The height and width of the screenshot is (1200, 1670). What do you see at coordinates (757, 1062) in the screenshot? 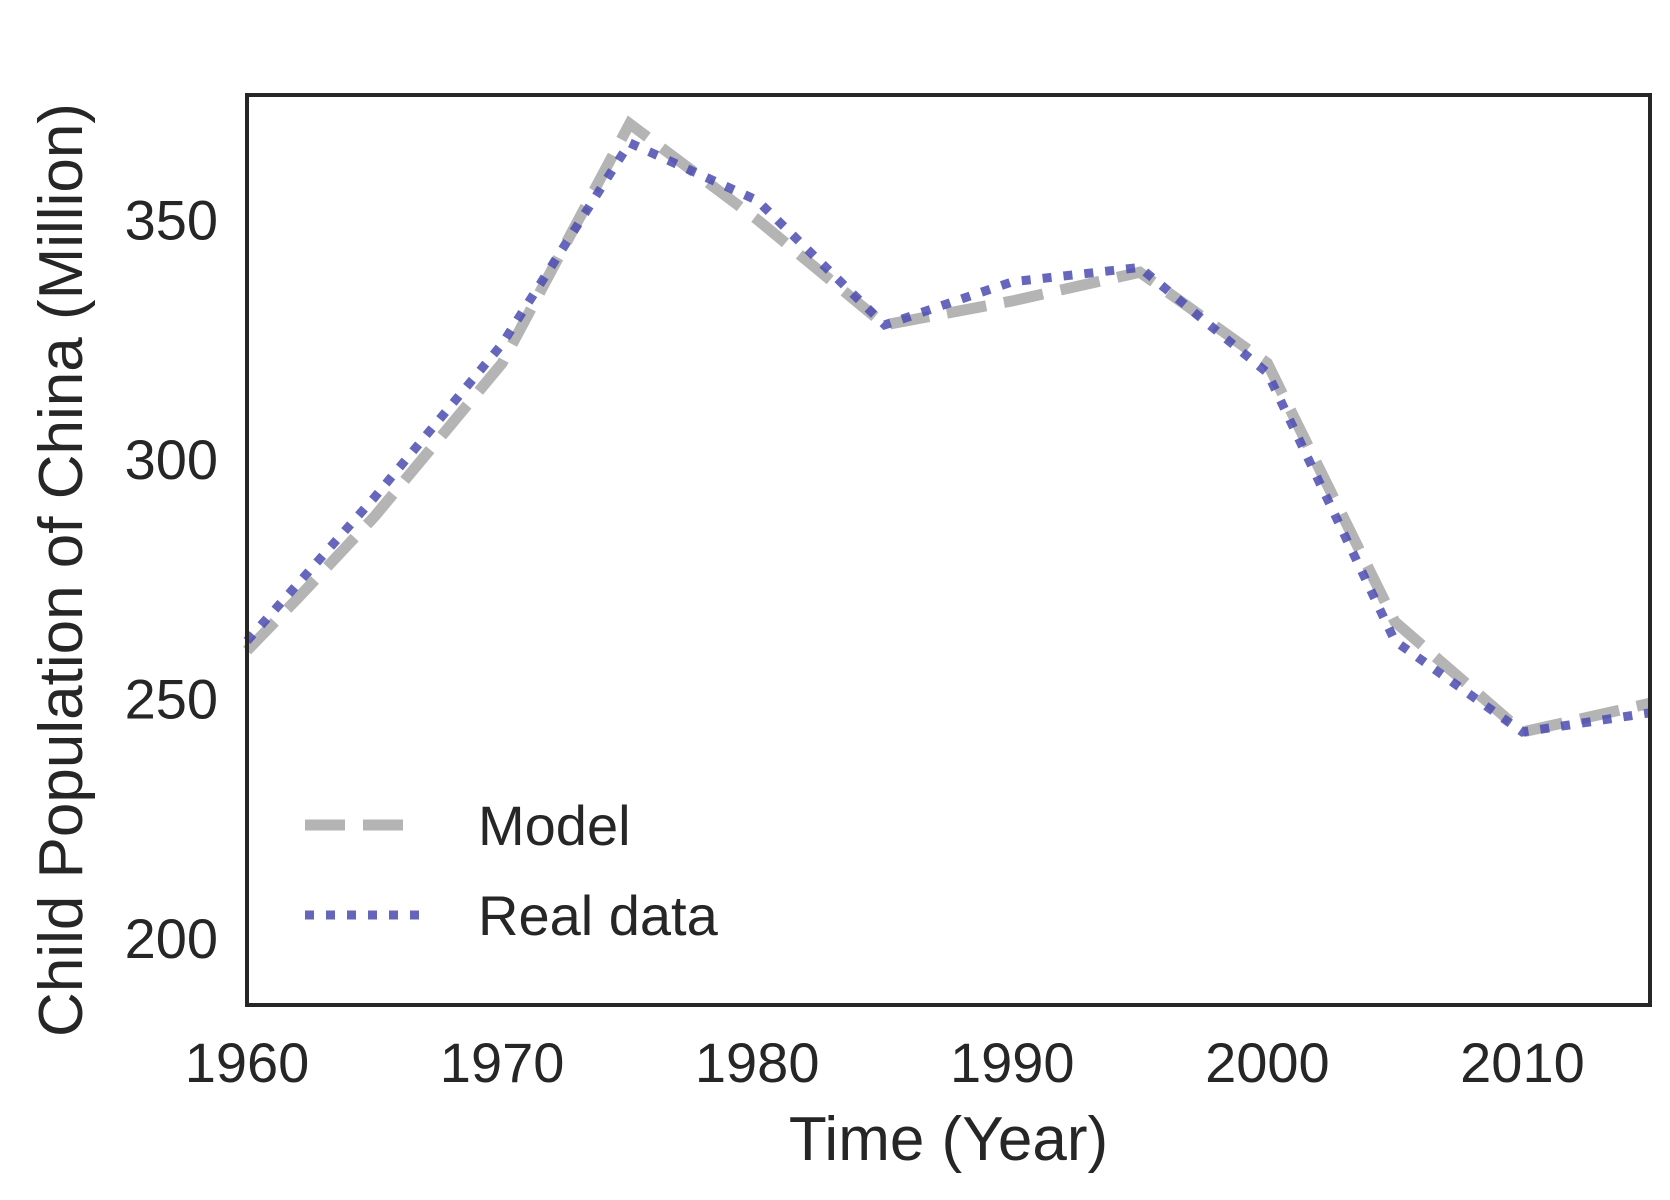
I see `x-tick-label: 1980` at bounding box center [757, 1062].